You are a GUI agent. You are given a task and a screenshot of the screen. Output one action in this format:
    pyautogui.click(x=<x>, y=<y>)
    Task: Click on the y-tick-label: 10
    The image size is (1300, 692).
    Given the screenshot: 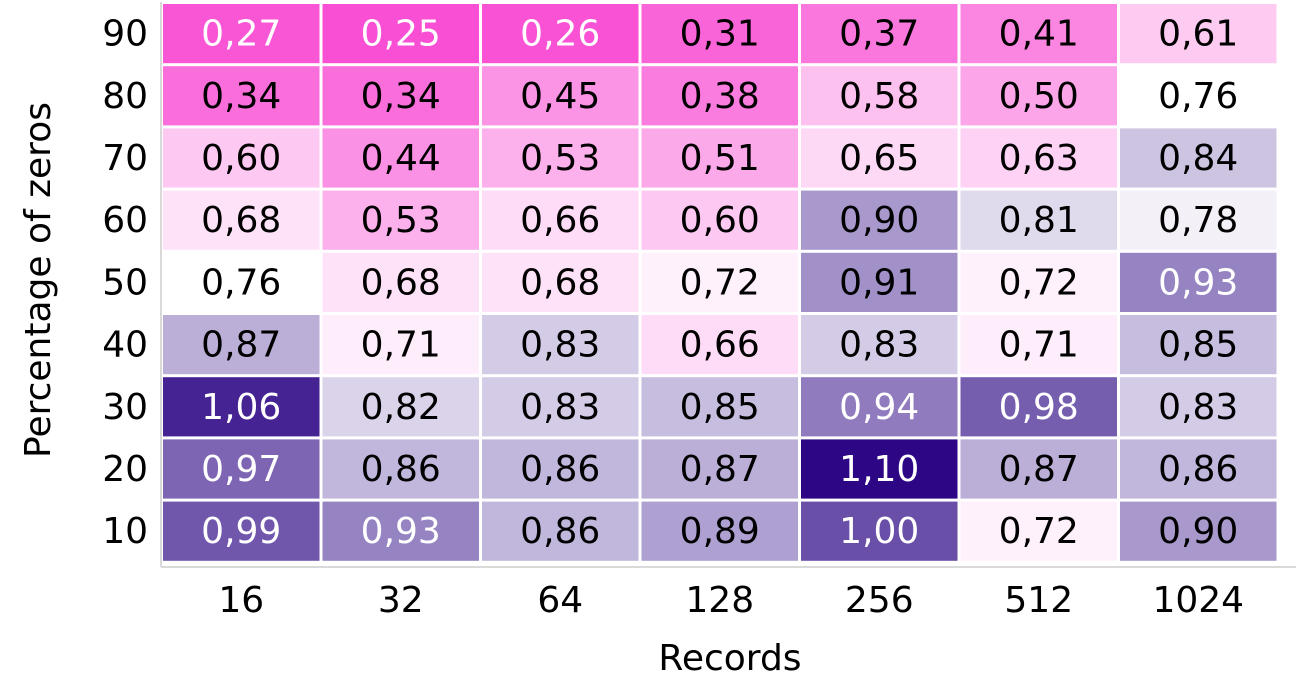 What is the action you would take?
    pyautogui.click(x=125, y=531)
    